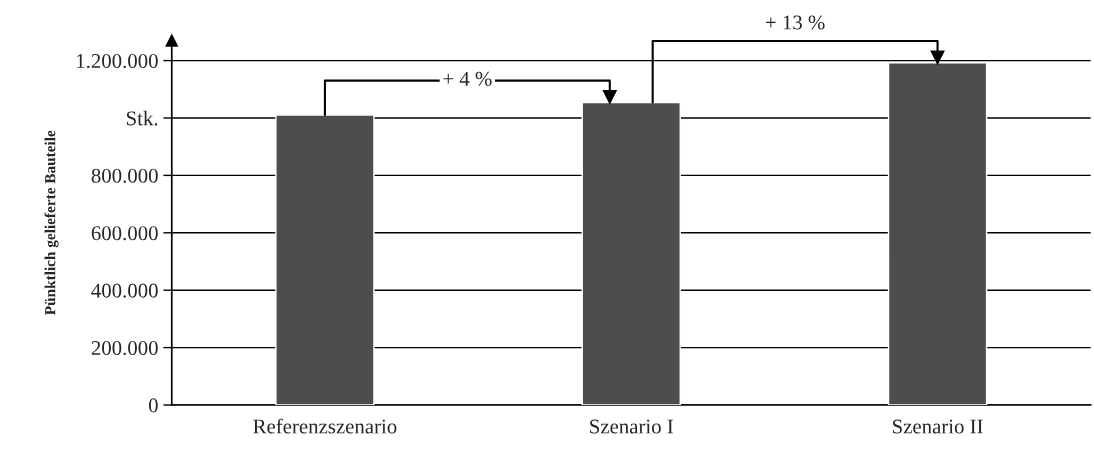 This screenshot has width=1094, height=450. What do you see at coordinates (117, 61) in the screenshot?
I see `y-tick-label: 1.200.000` at bounding box center [117, 61].